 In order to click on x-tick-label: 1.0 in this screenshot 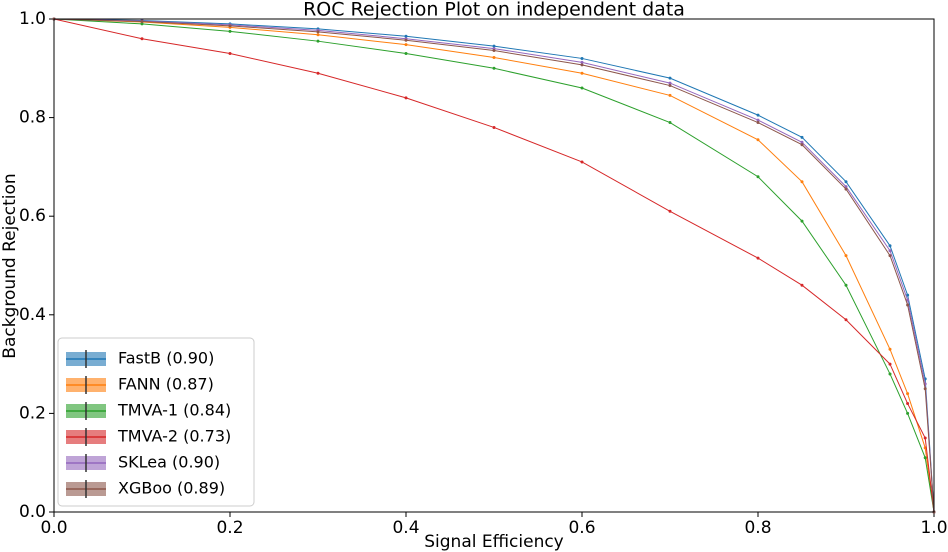, I will do `click(933, 528)`.